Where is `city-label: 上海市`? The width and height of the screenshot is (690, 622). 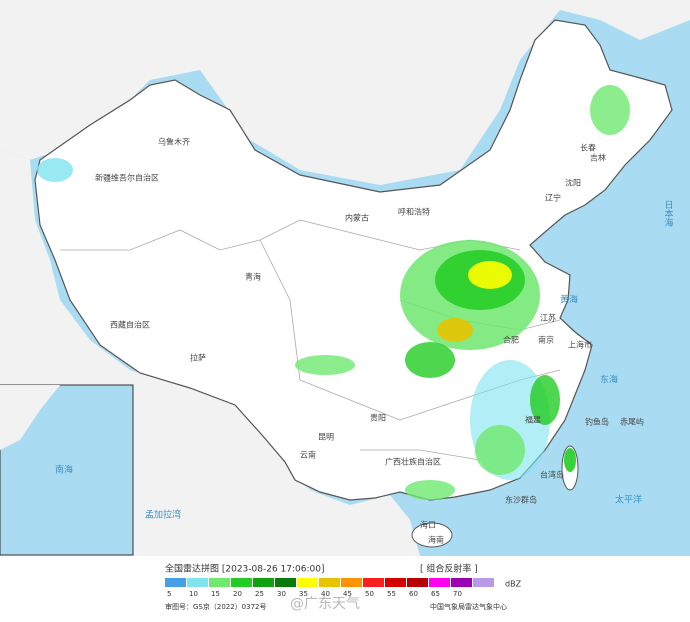
city-label: 上海市 is located at coordinates (580, 345).